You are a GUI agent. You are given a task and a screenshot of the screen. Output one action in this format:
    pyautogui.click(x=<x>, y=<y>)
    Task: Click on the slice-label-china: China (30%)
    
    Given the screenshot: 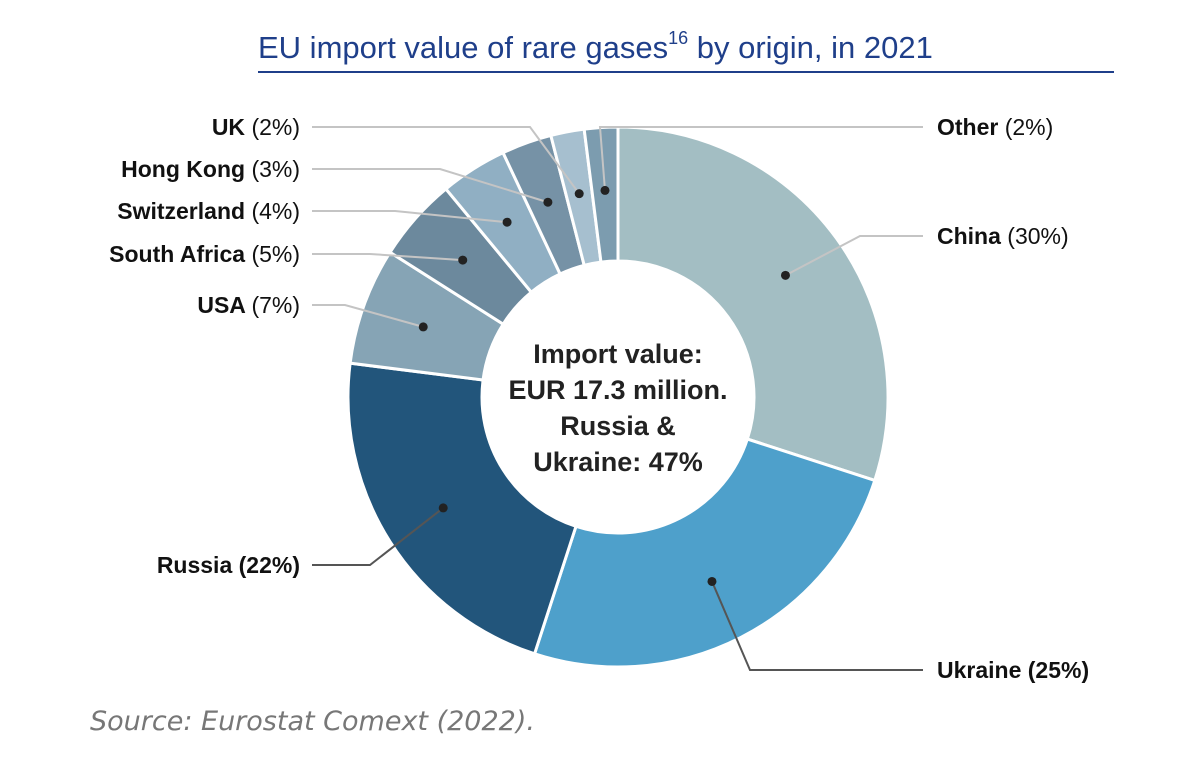 What is the action you would take?
    pyautogui.click(x=1003, y=236)
    